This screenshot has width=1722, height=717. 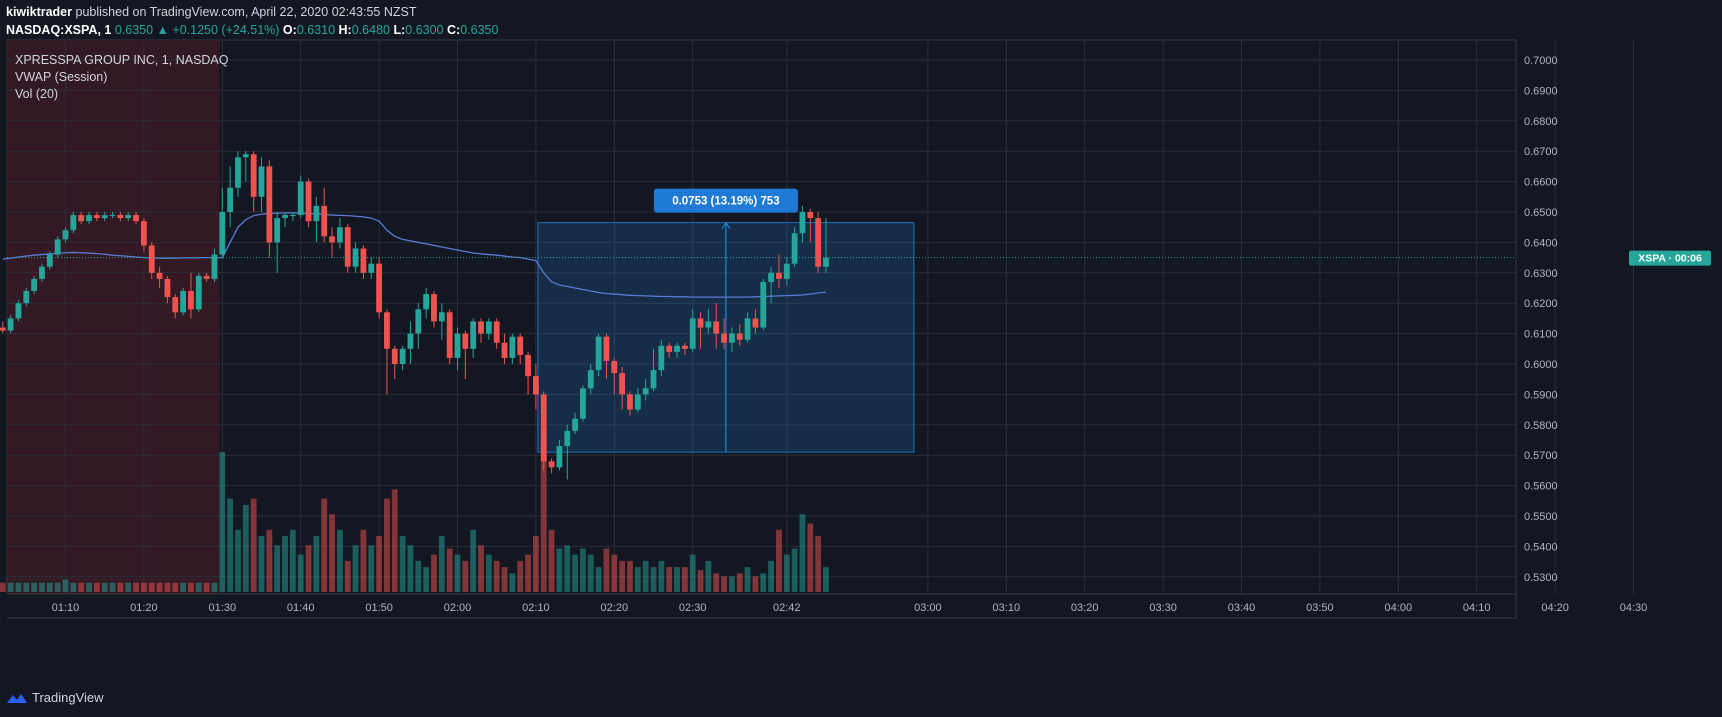 What do you see at coordinates (1541, 61) in the screenshot?
I see `y-tick-label: 0.7000` at bounding box center [1541, 61].